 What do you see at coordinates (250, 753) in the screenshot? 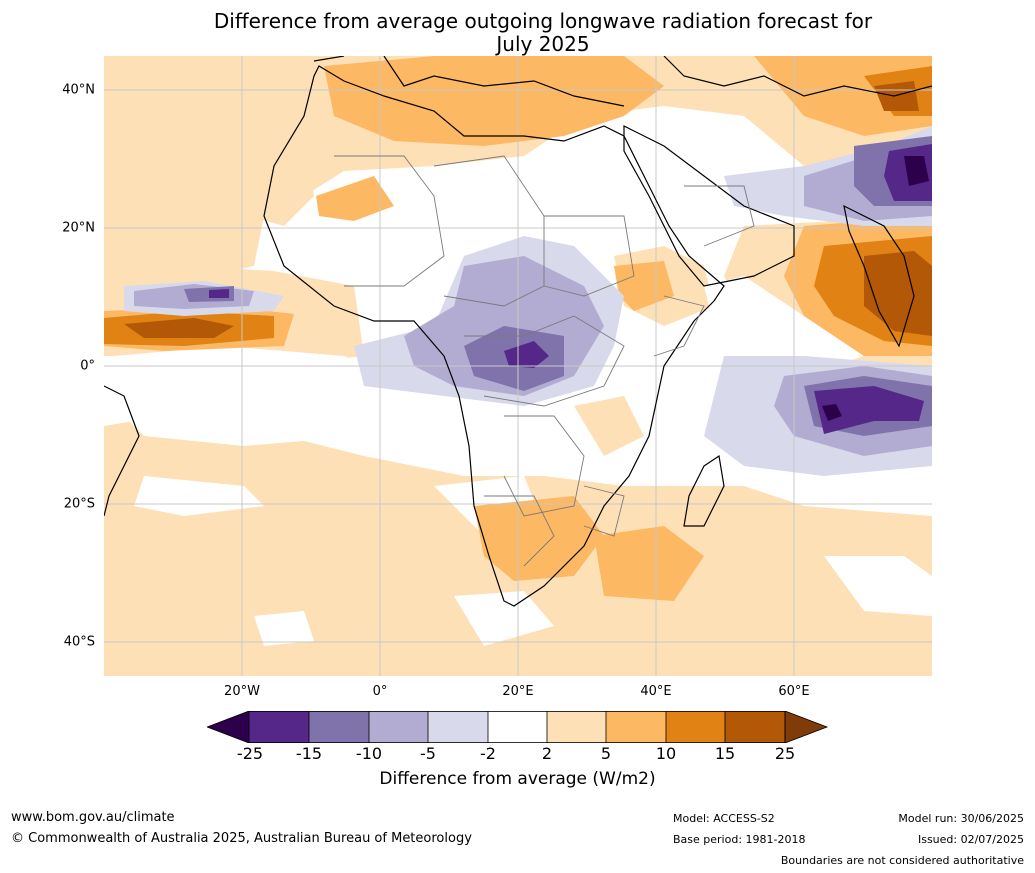
I see `colorbar-tick-neg25: -25` at bounding box center [250, 753].